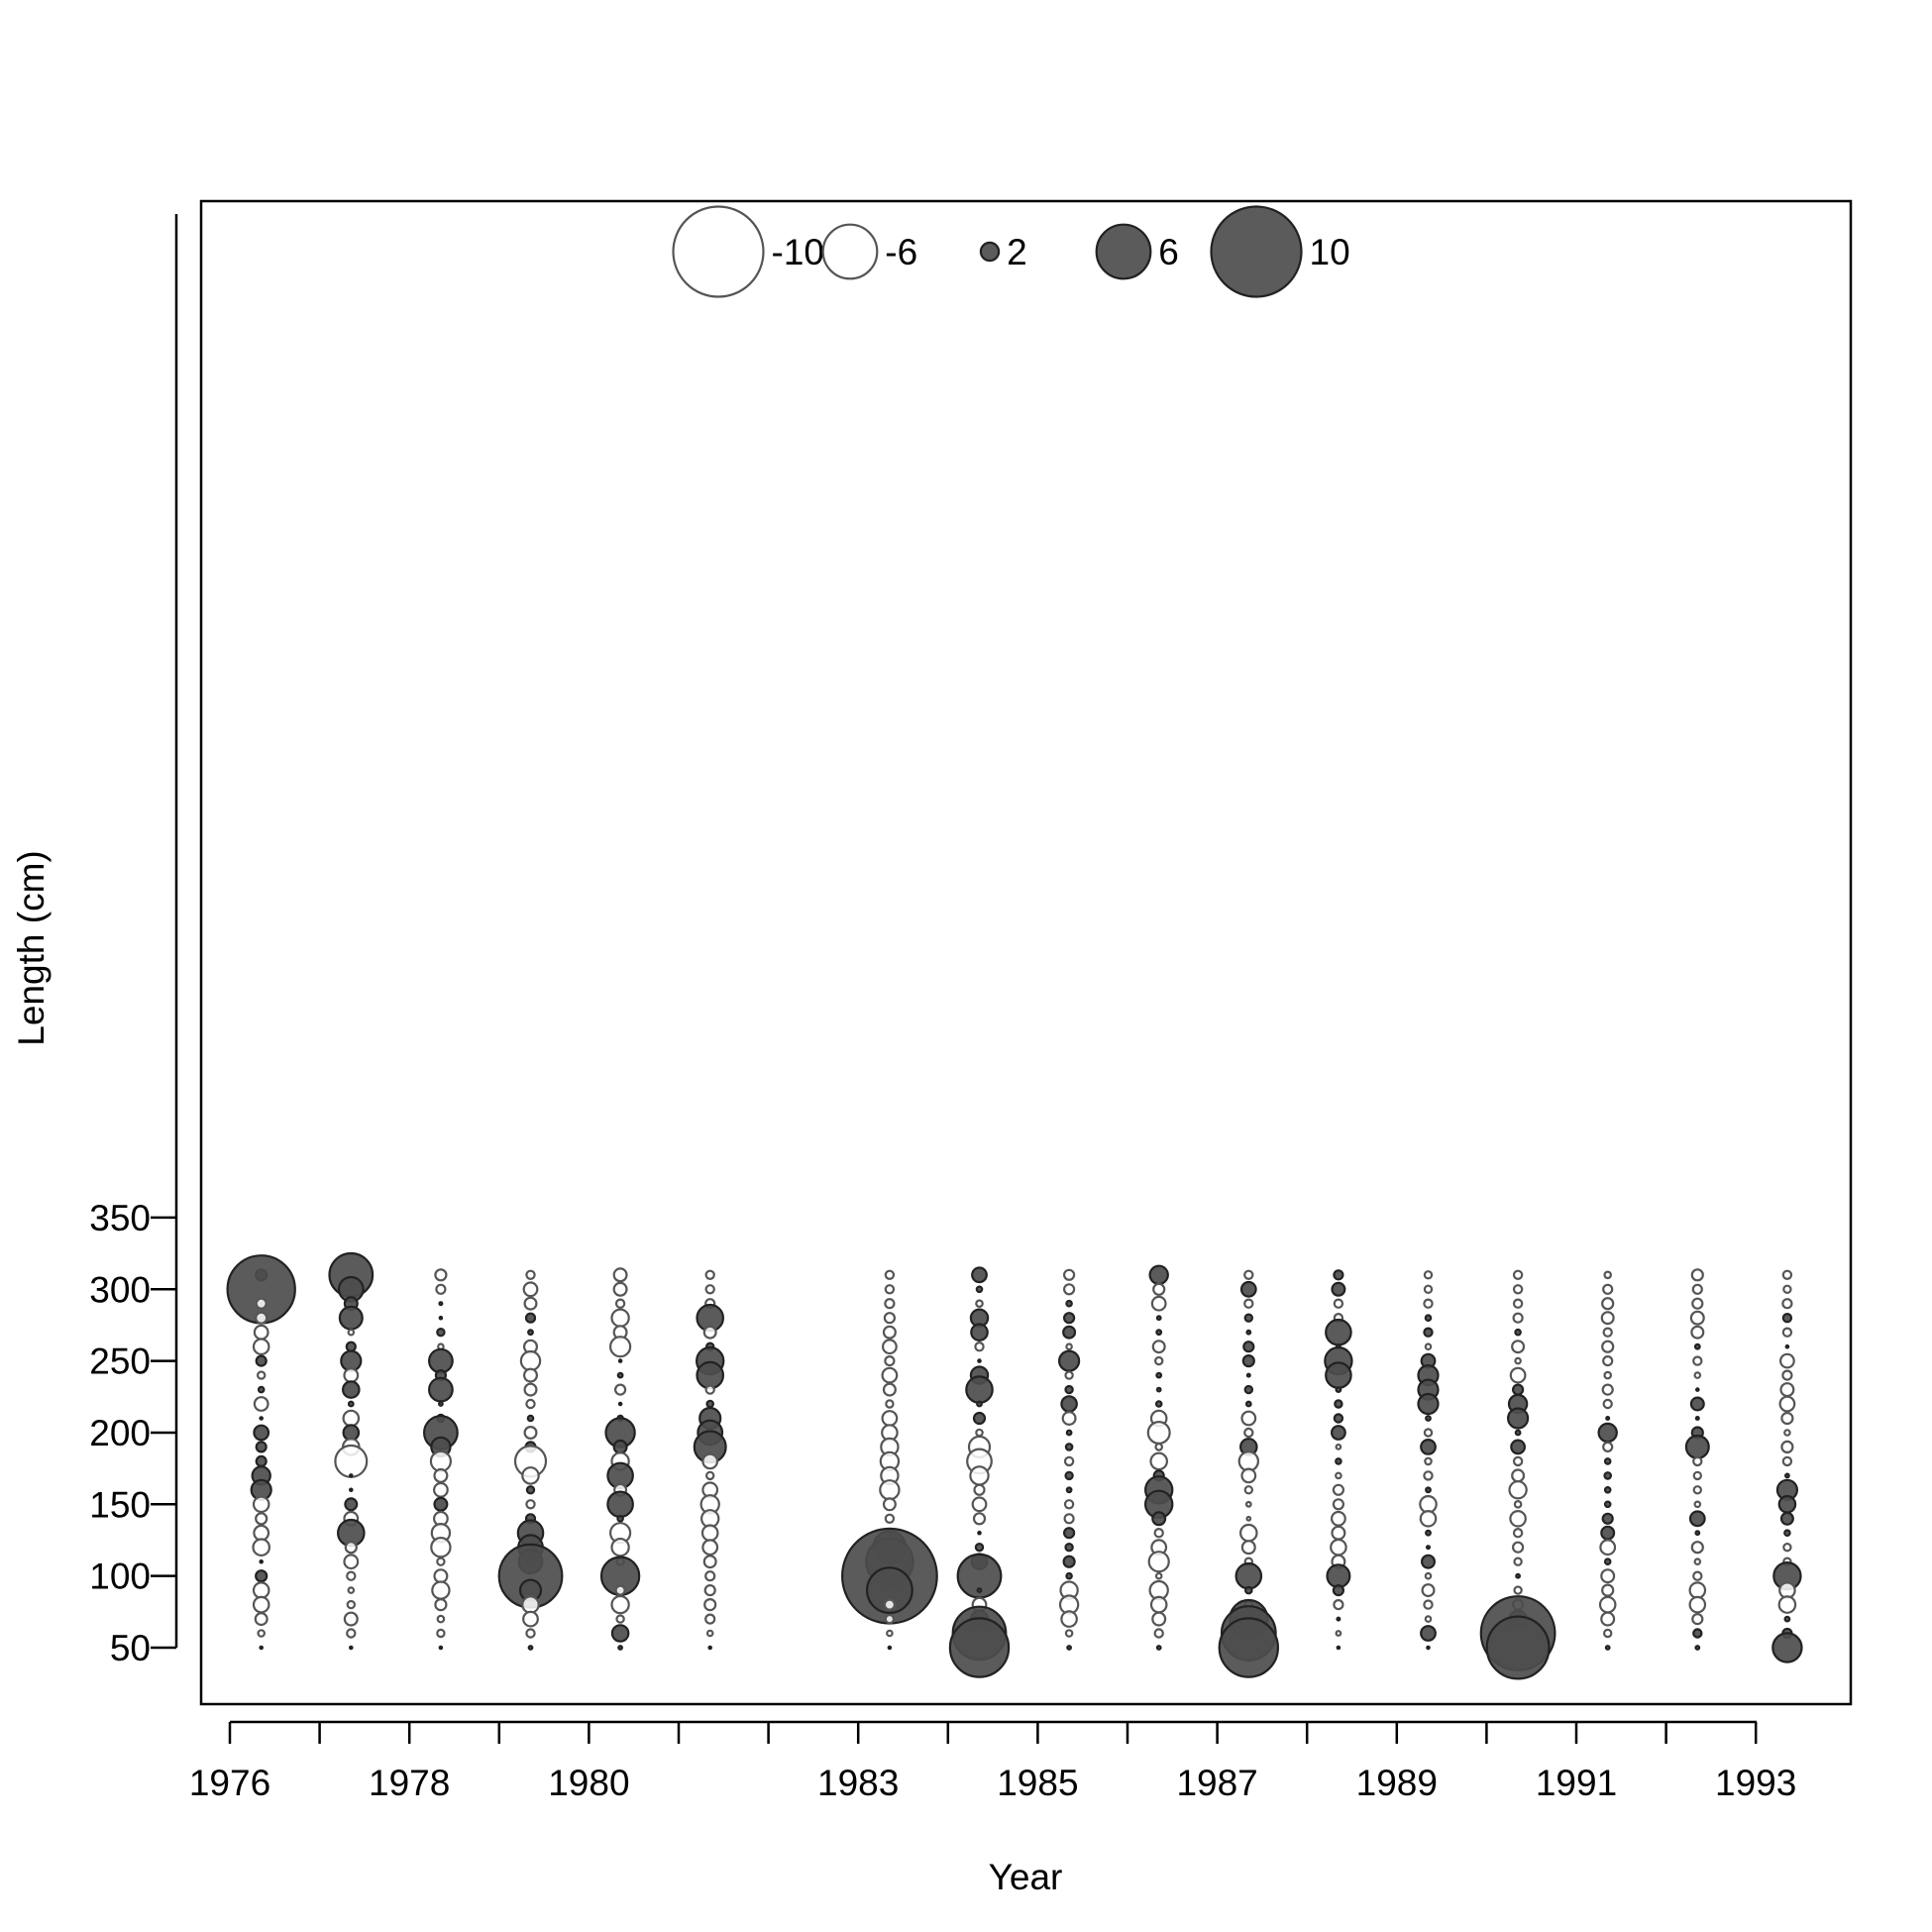 Image resolution: width=1932 pixels, height=1932 pixels. I want to click on x-tick-label: 1993, so click(1756, 1783).